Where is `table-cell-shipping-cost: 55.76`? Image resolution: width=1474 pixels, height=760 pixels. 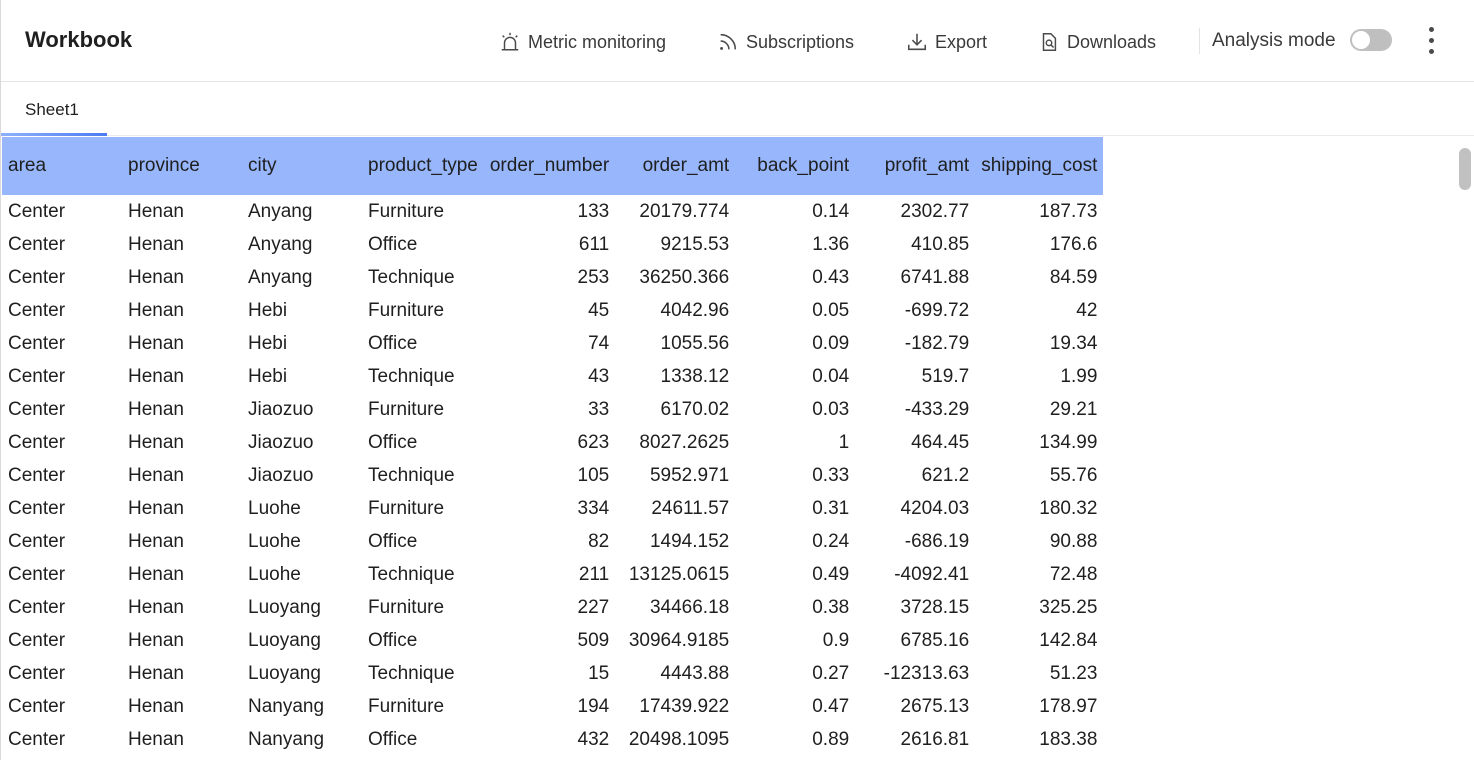 table-cell-shipping-cost: 55.76 is located at coordinates (1073, 475).